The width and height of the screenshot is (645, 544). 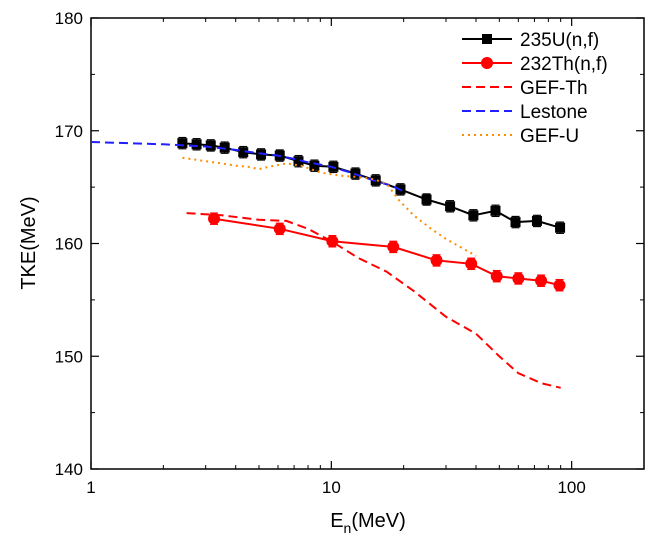 I want to click on y-tick-label: 180, so click(x=69, y=18).